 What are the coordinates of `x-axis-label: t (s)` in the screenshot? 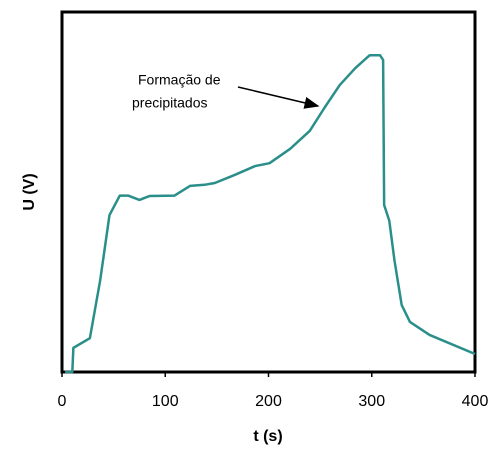 It's located at (267, 436).